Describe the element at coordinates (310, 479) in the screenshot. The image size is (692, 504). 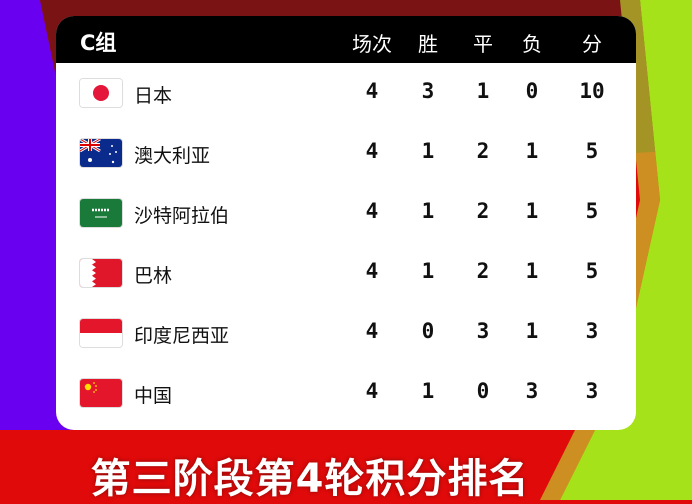
I see `caption: 第三阶段第4轮积分排名` at that location.